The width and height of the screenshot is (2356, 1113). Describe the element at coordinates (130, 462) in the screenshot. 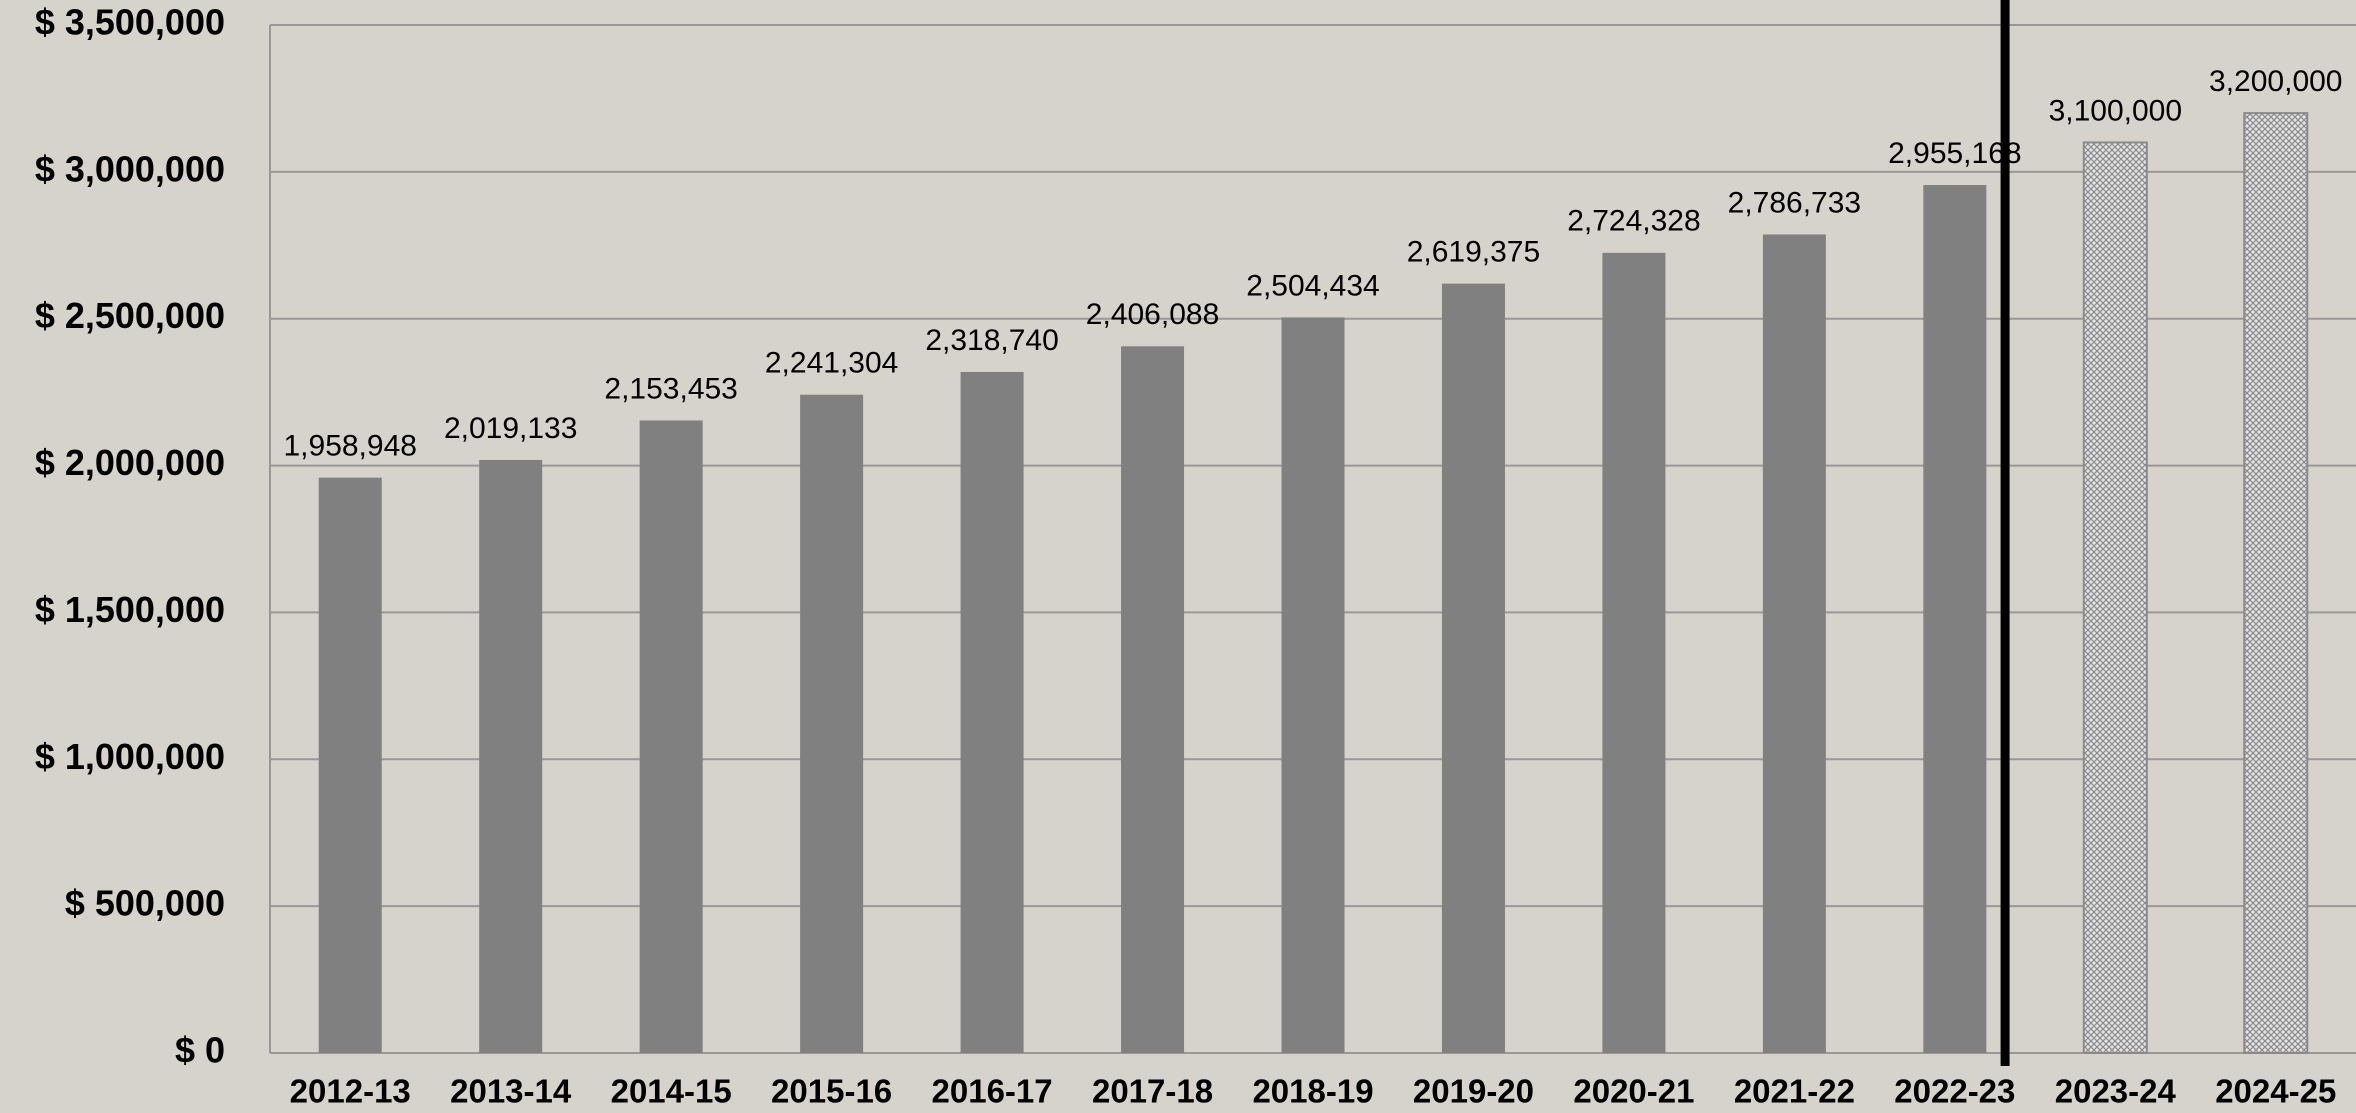

I see `y-tick-label: $ 2,000,000` at that location.